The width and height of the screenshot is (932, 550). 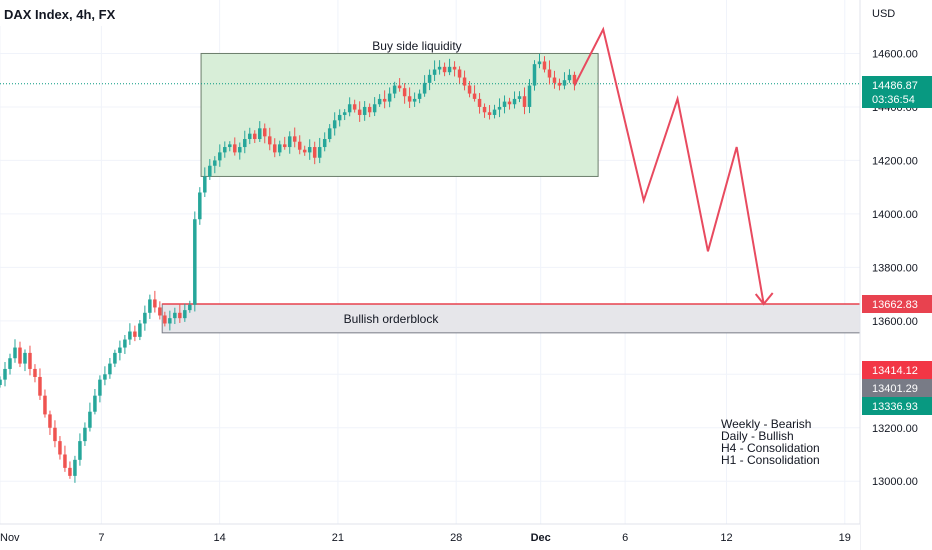 What do you see at coordinates (893, 100) in the screenshot?
I see `bar-countdown-label: 03:36:54` at bounding box center [893, 100].